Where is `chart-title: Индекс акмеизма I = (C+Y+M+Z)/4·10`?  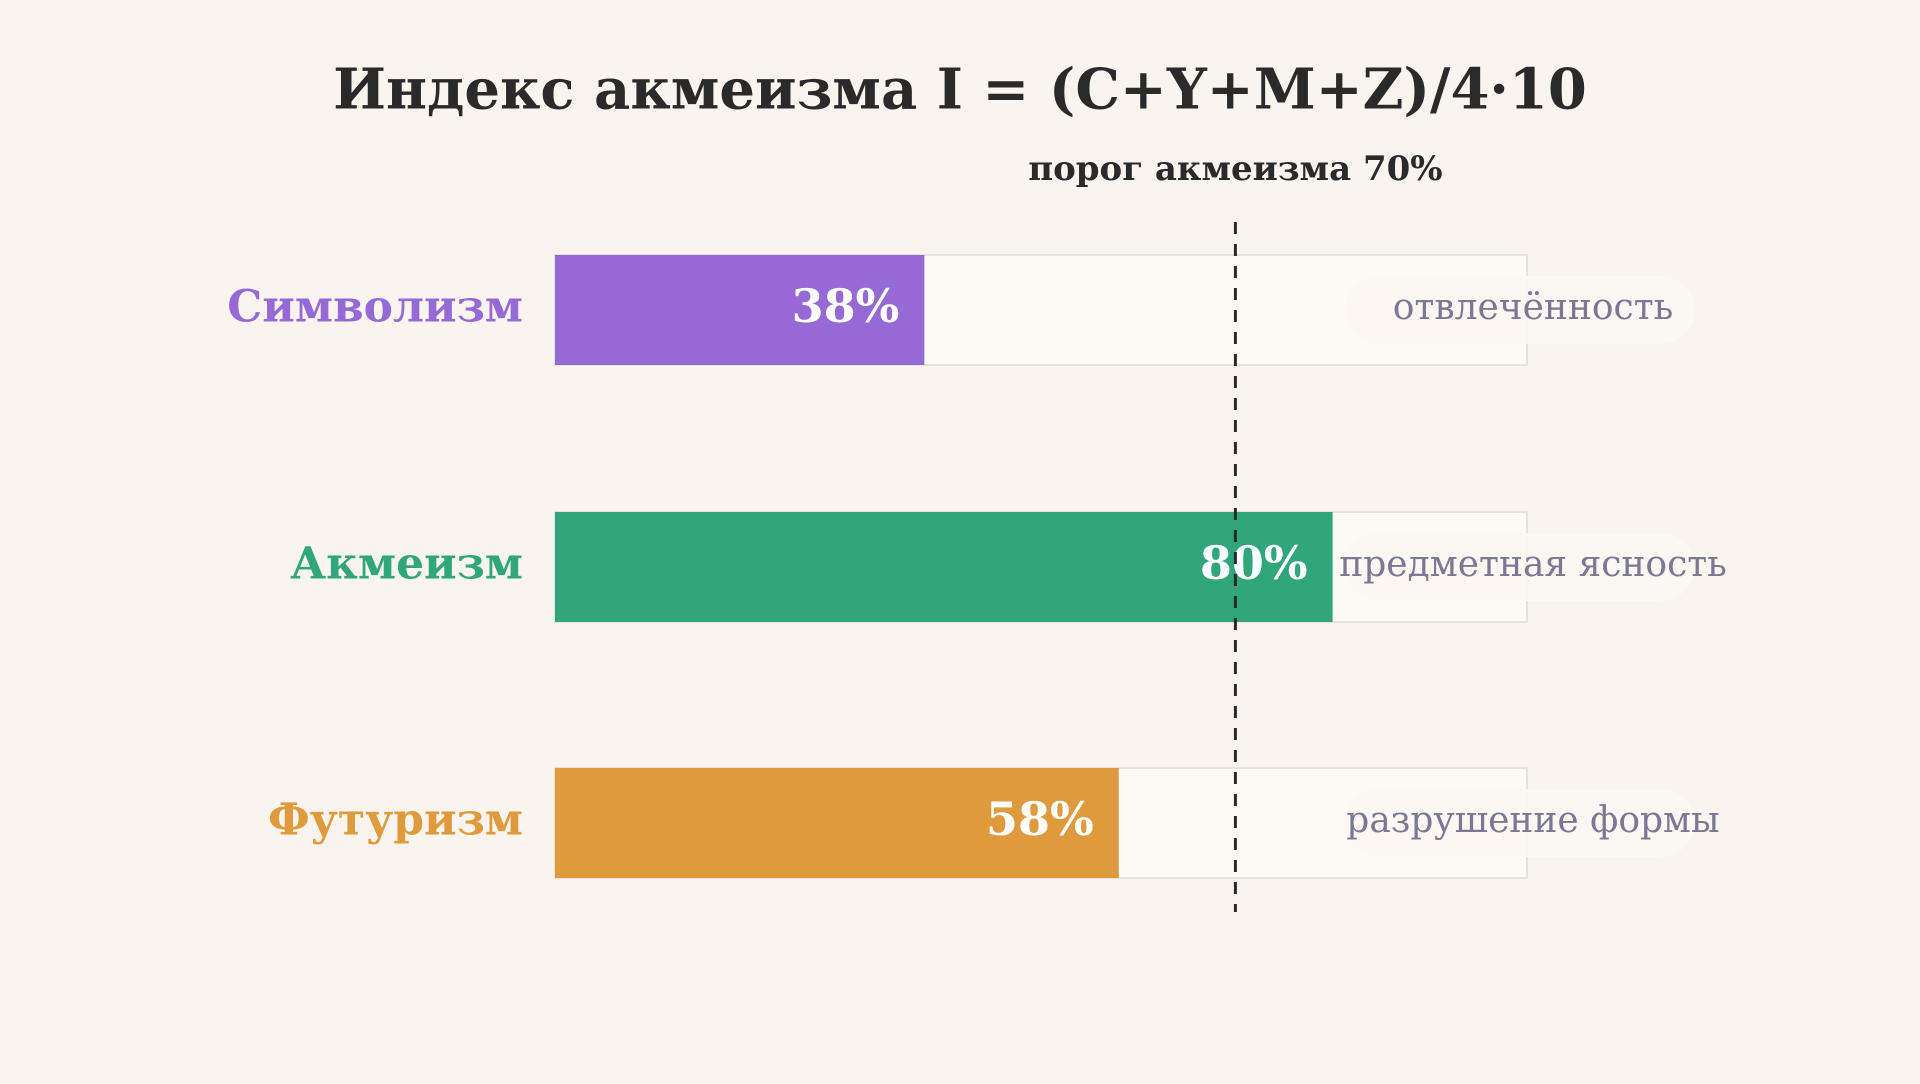
chart-title: Индекс акмеизма I = (C+Y+M+Z)/4·10 is located at coordinates (960, 90).